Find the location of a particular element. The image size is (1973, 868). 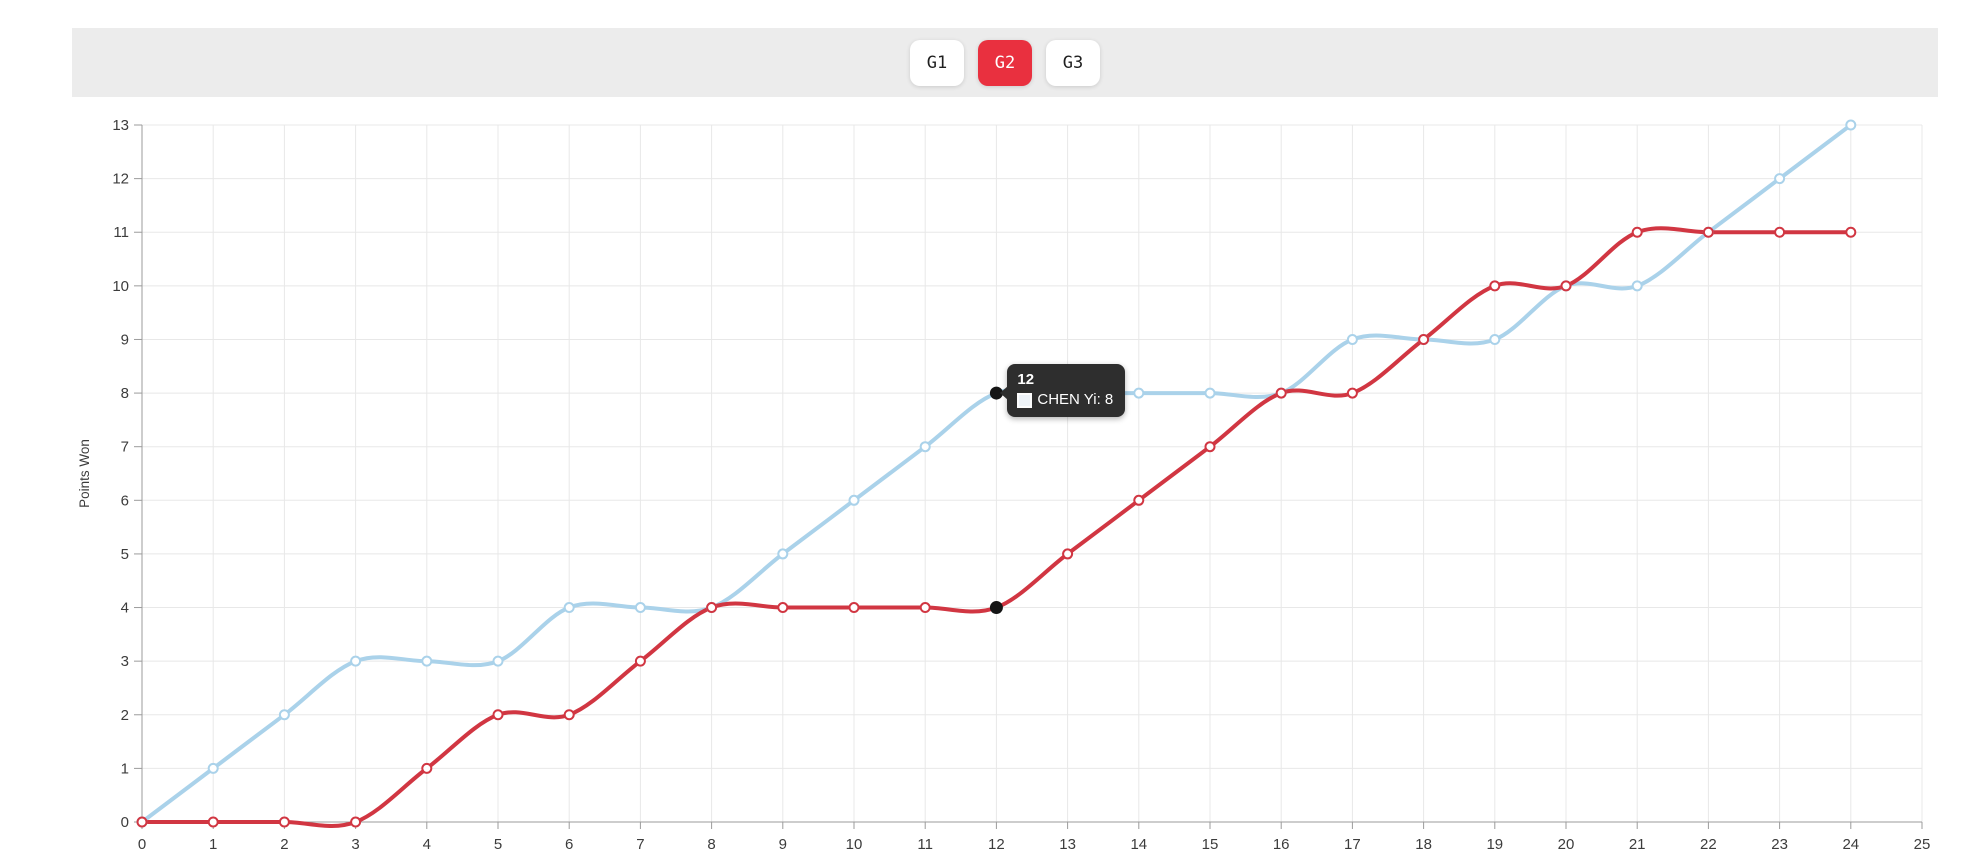

tooltip-entry: CHEN Yi: 8 is located at coordinates (1075, 400).